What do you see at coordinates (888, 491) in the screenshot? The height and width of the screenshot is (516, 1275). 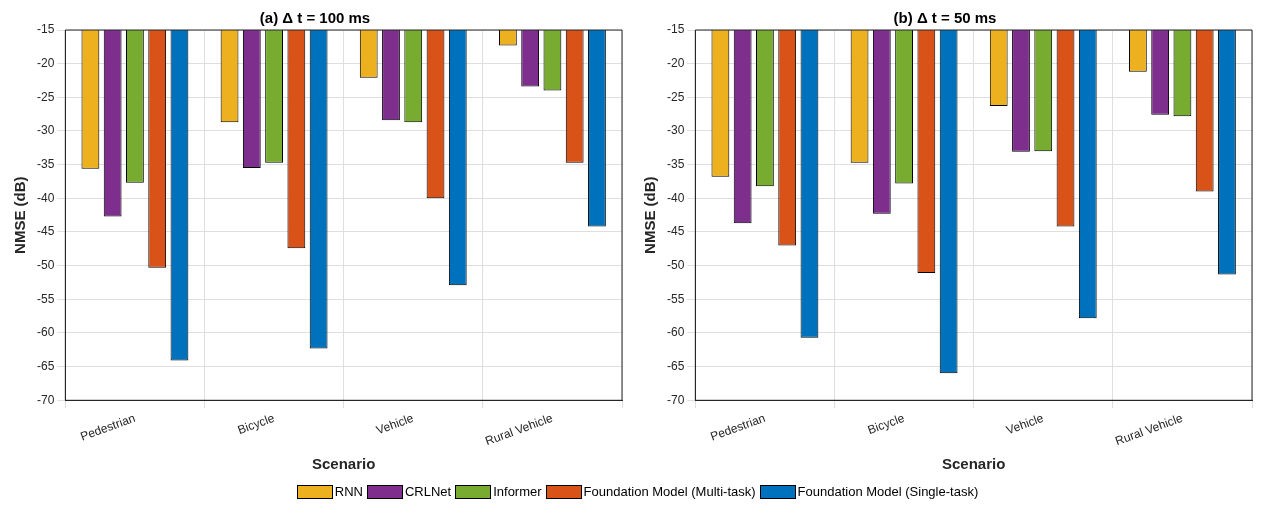 I see `legend-label: Foundation Model (Single-task)` at bounding box center [888, 491].